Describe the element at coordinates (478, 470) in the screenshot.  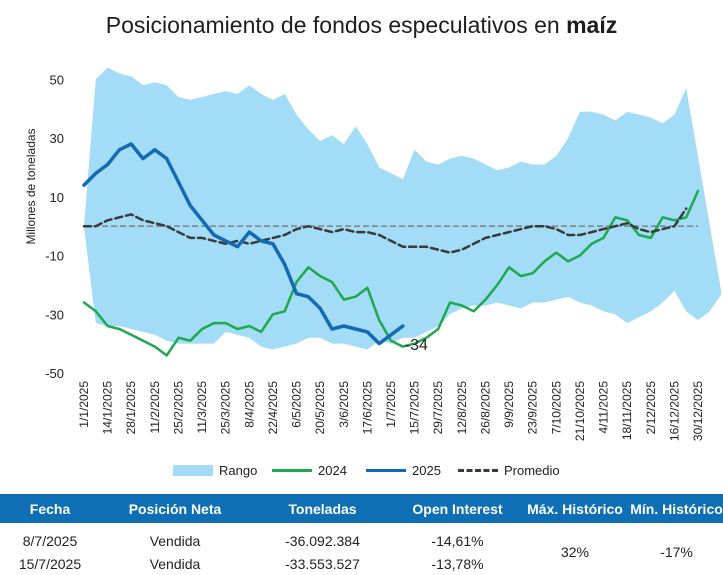
I see `legend-swatch-promedio` at that location.